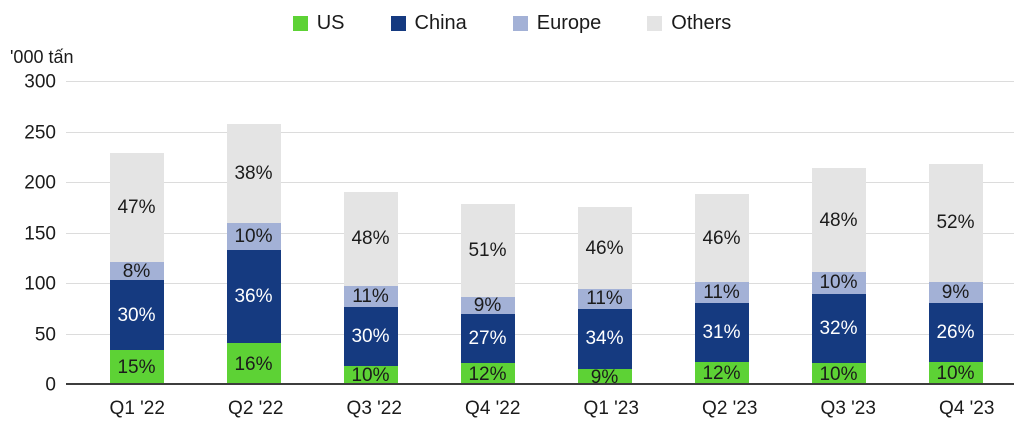 Image resolution: width=1024 pixels, height=442 pixels. What do you see at coordinates (967, 408) in the screenshot?
I see `x-axis-tick-label: Q4 '23` at bounding box center [967, 408].